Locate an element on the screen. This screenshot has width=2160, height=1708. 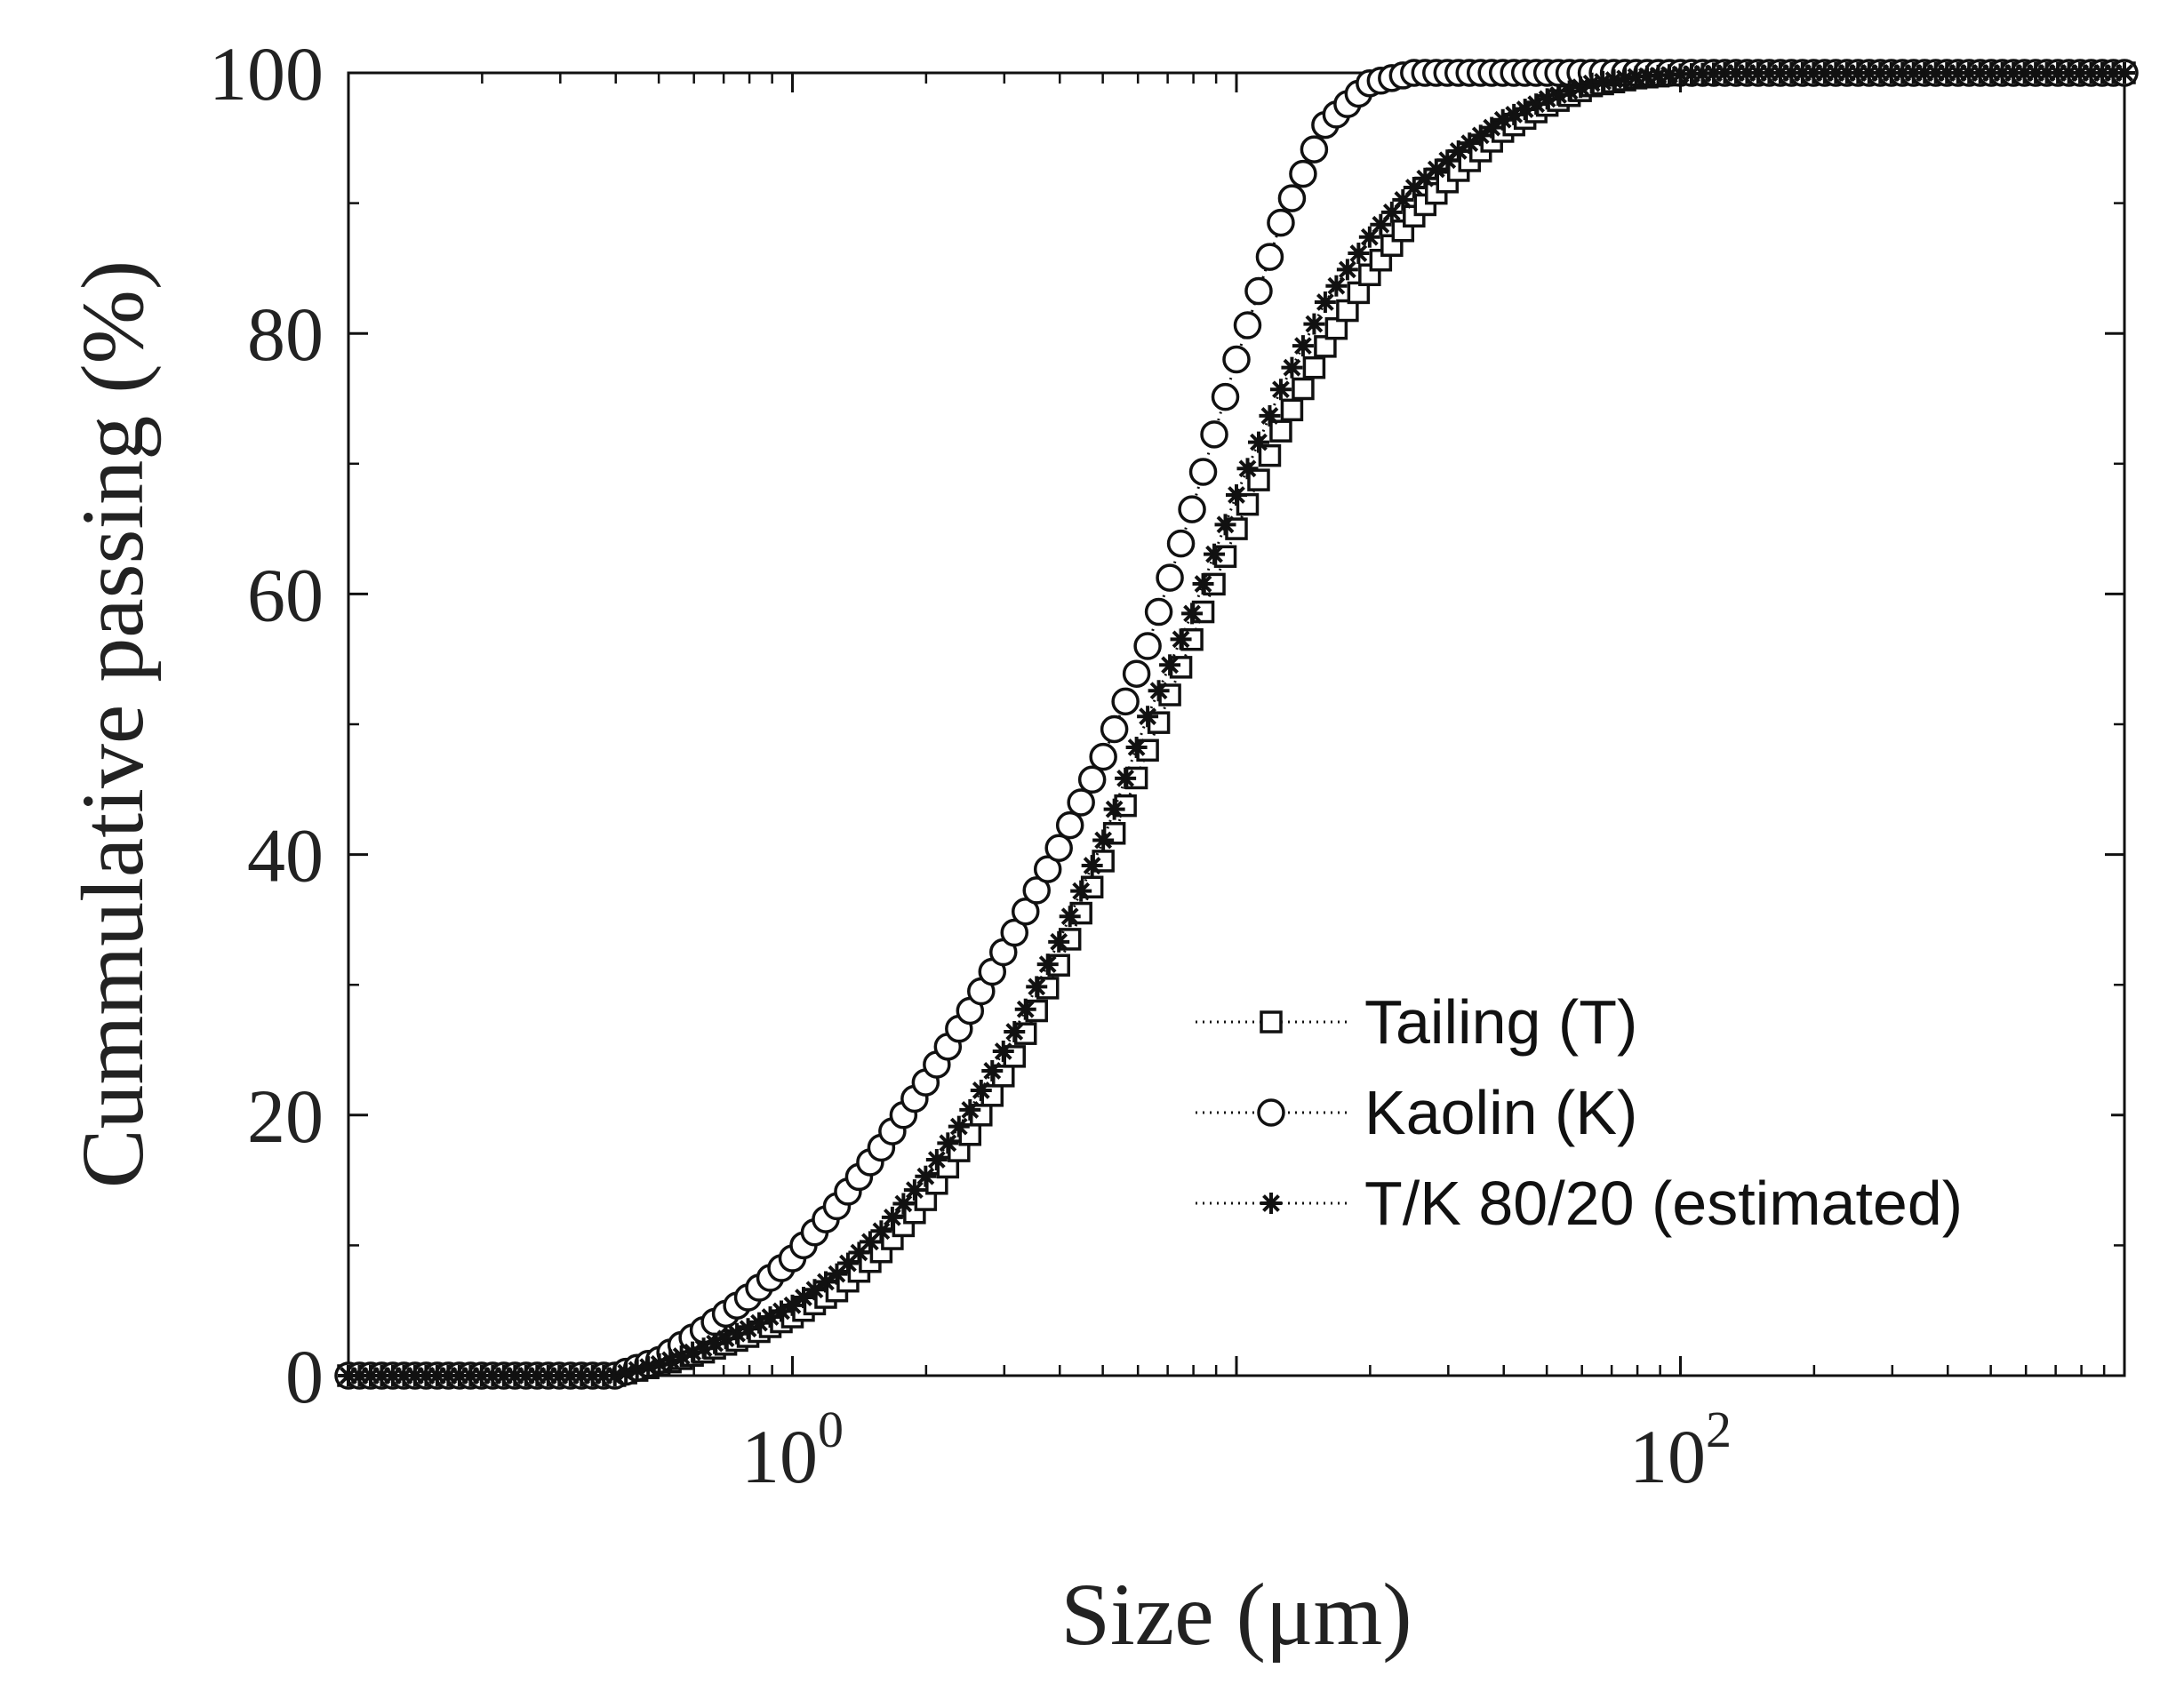
x-tick-label: 10⁰ is located at coordinates (792, 1450).